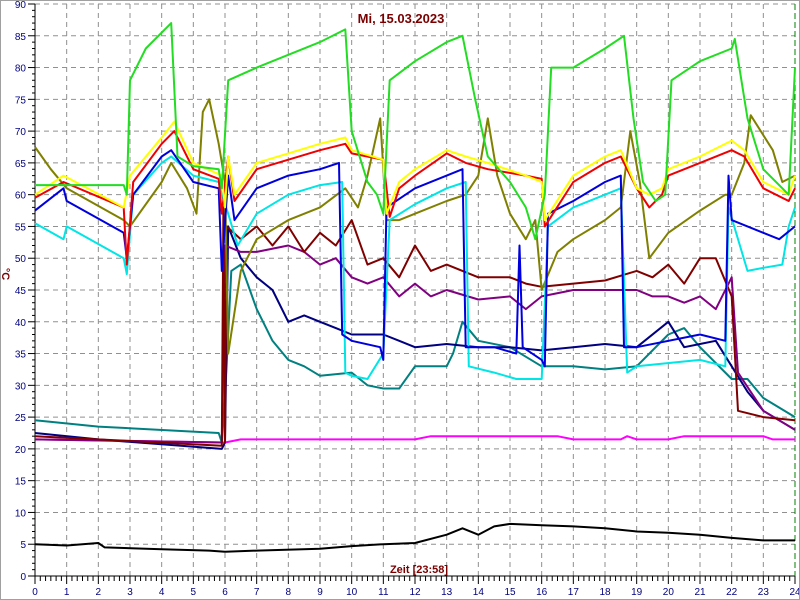 Image resolution: width=800 pixels, height=600 pixels. What do you see at coordinates (257, 592) in the screenshot?
I see `x-tick-label: 7` at bounding box center [257, 592].